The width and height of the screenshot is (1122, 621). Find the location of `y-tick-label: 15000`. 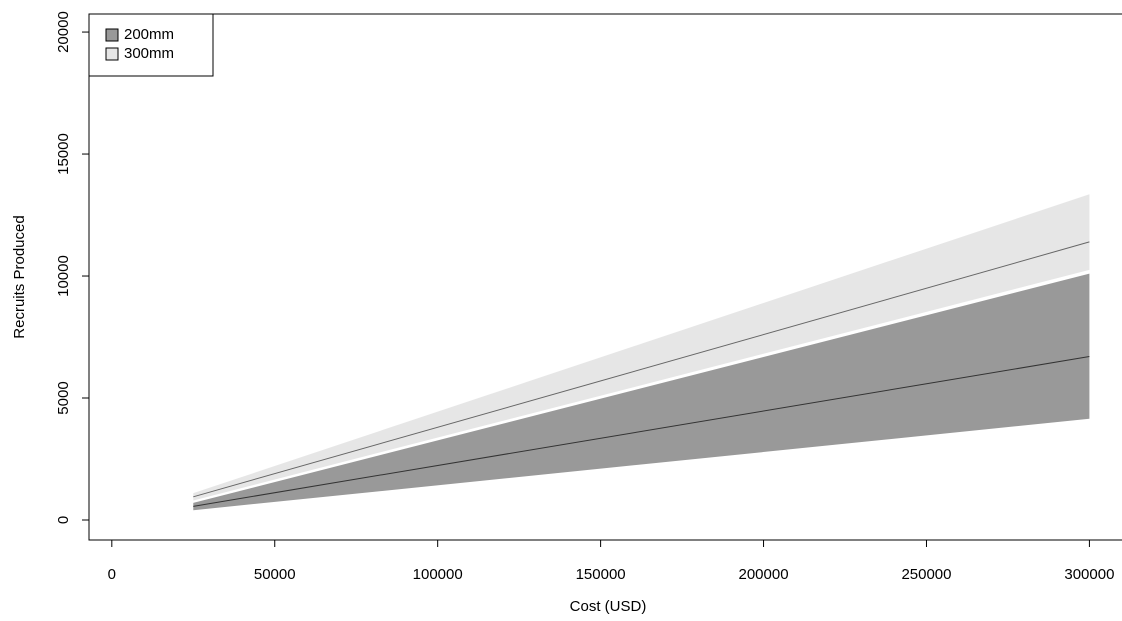

y-tick-label: 15000 is located at coordinates (63, 154).